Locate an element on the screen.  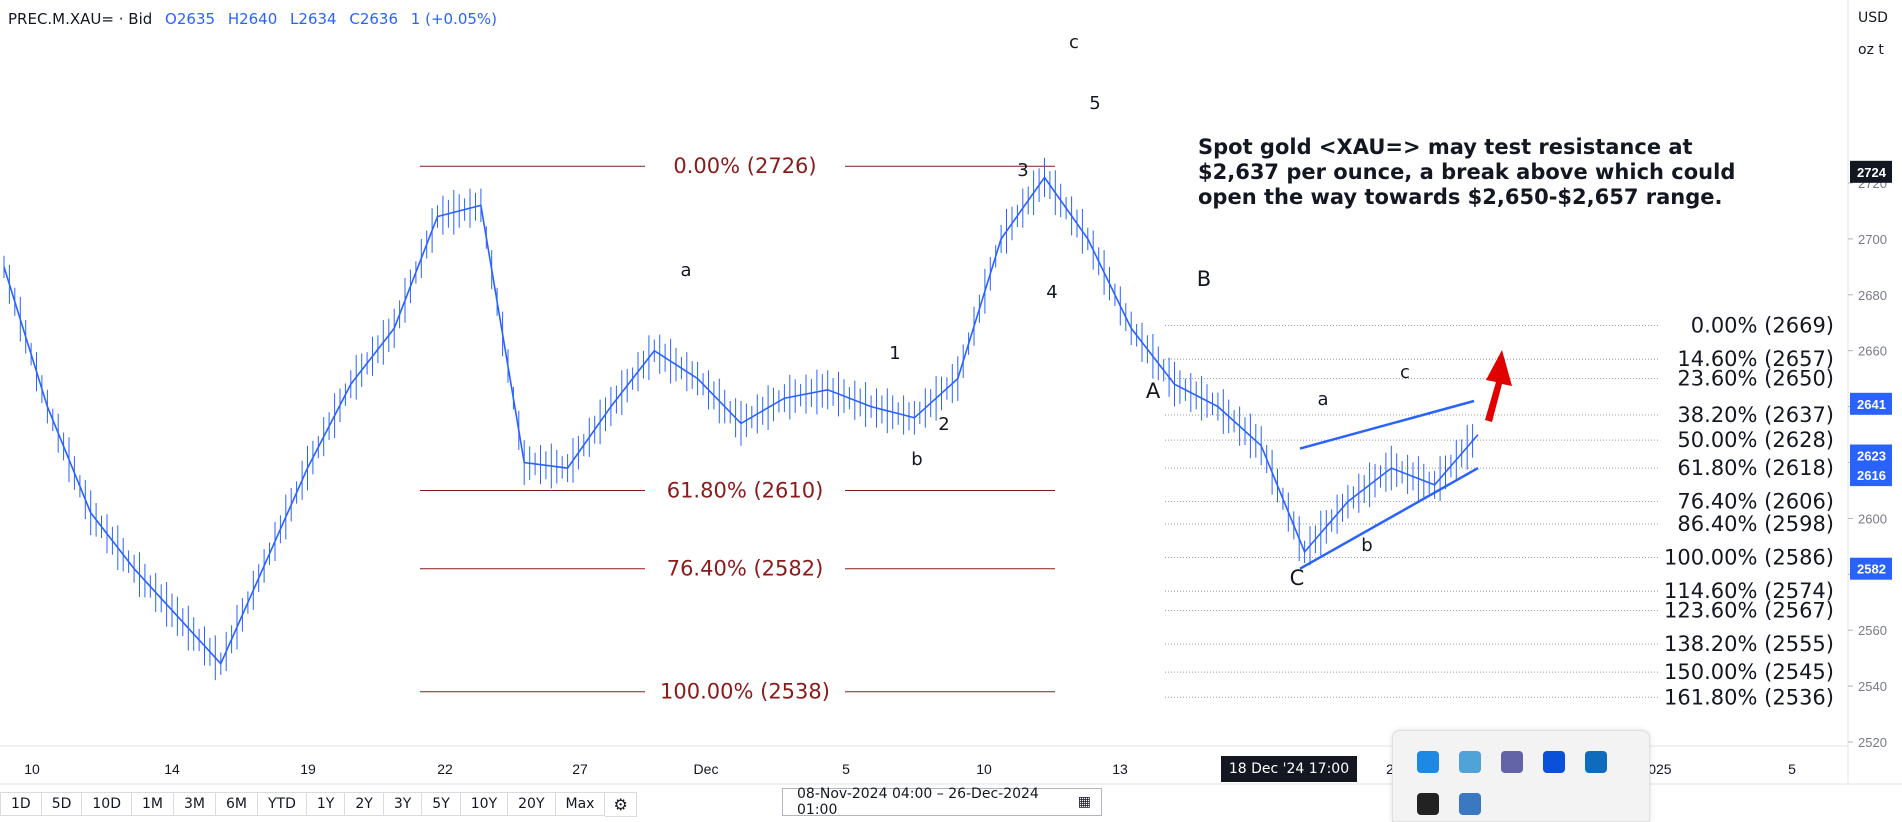
fib-right-label: 50.00% (2628) is located at coordinates (1755, 440).